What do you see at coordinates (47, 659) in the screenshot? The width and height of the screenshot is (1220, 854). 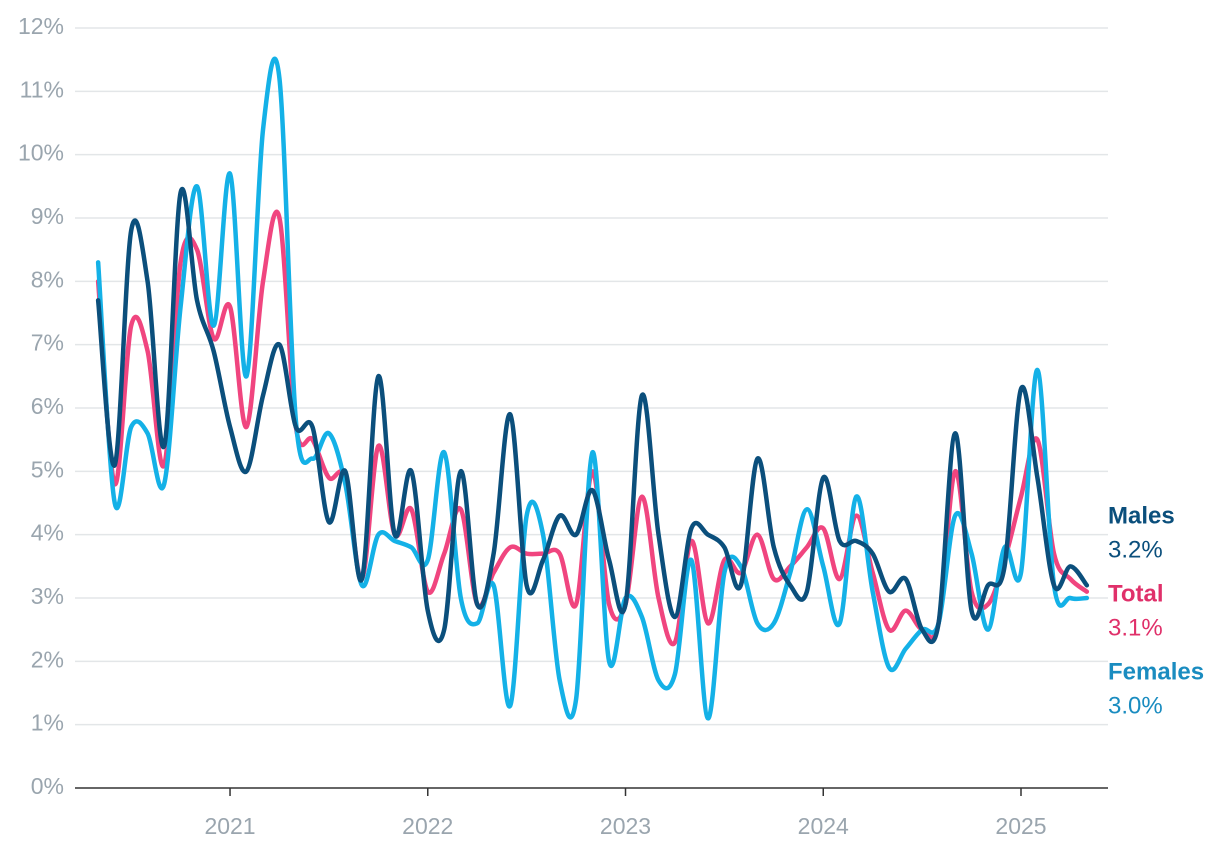 I see `y-tick-label: 2%` at bounding box center [47, 659].